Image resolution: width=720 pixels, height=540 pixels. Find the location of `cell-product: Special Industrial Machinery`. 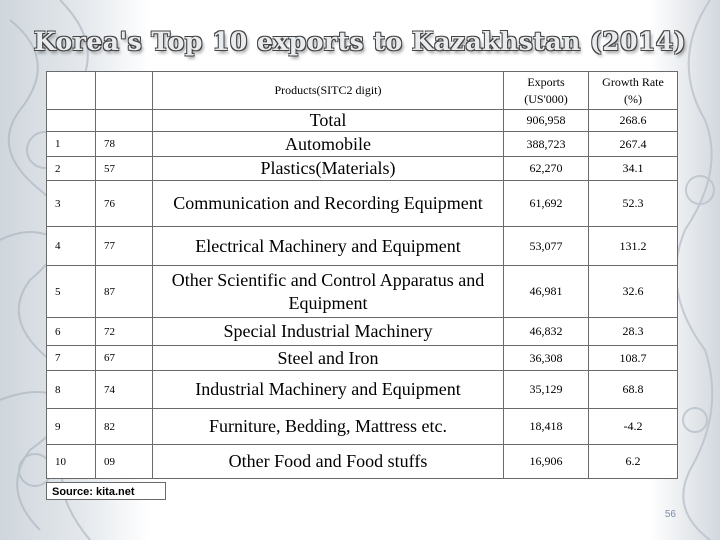

cell-product: Special Industrial Machinery is located at coordinates (328, 331).